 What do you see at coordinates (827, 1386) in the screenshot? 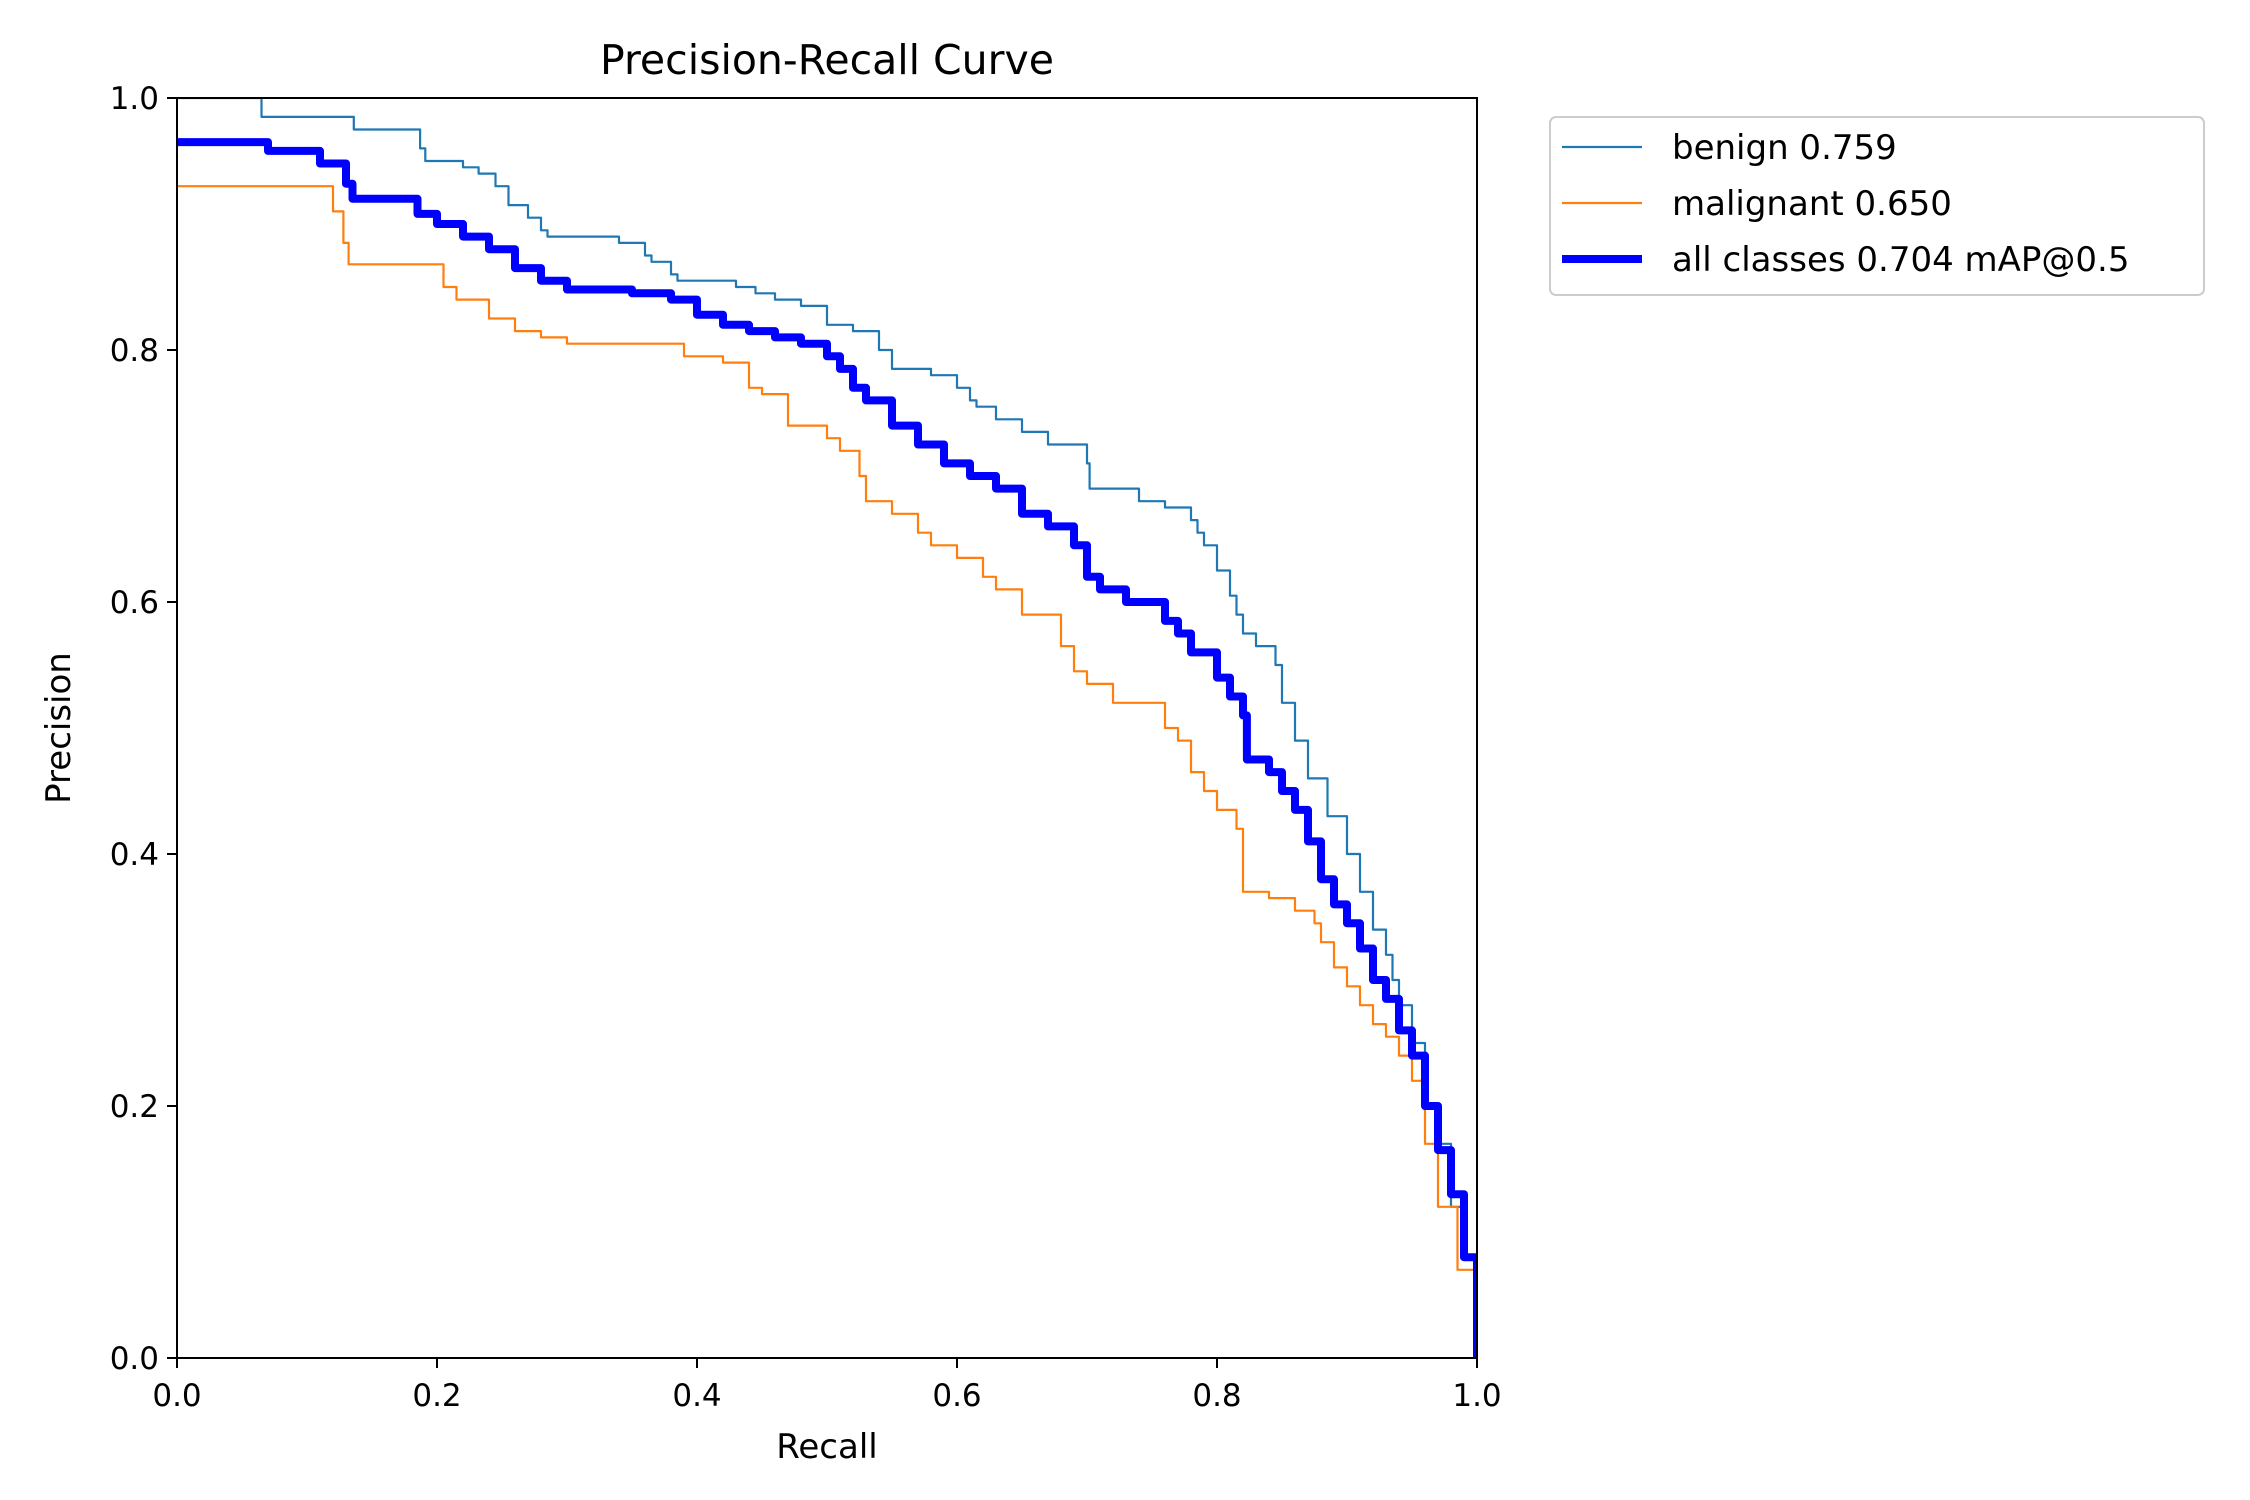
I see `x-axis: 0.0 0.2 0.4 0.6 0.8 1.0` at bounding box center [827, 1386].